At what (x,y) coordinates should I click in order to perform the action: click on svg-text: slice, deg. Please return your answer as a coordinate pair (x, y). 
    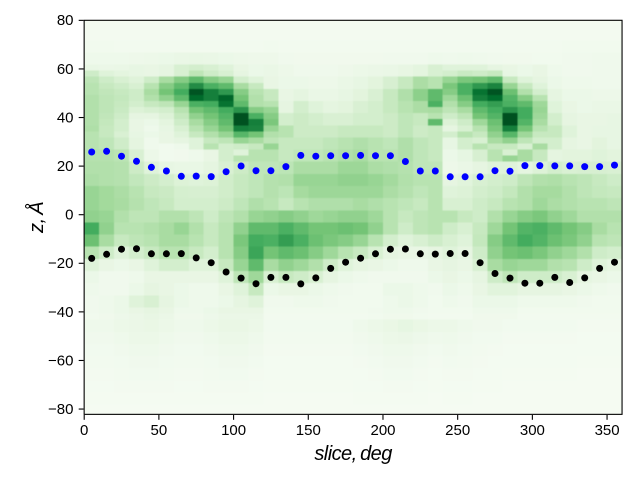
    Looking at the image, I should click on (353, 454).